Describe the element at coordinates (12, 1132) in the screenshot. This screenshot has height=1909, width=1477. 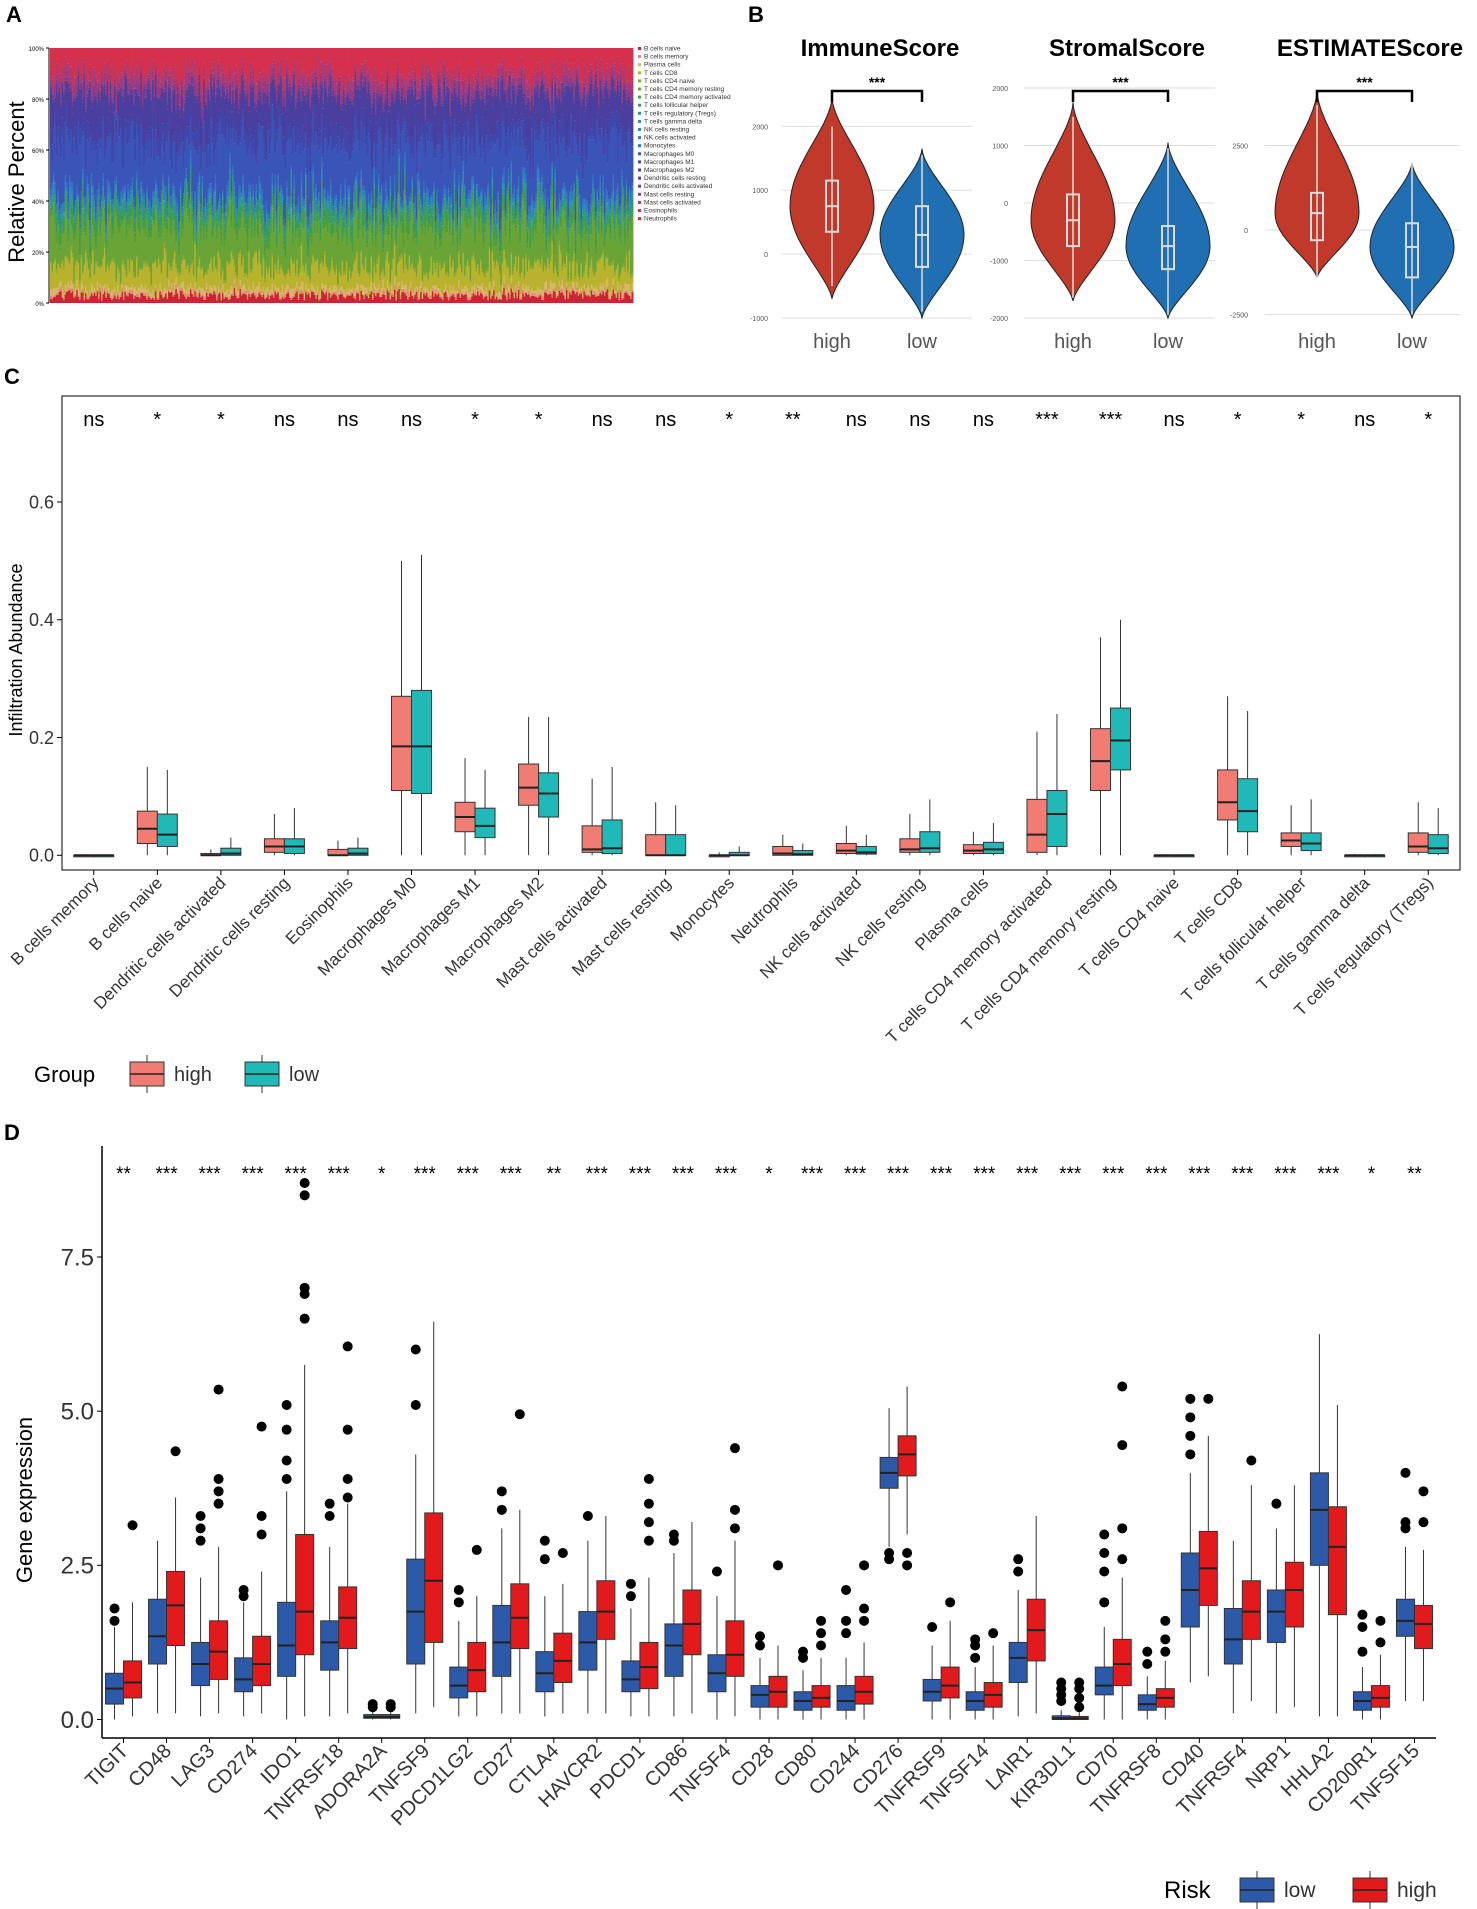
I see `panel-label-d: D` at that location.